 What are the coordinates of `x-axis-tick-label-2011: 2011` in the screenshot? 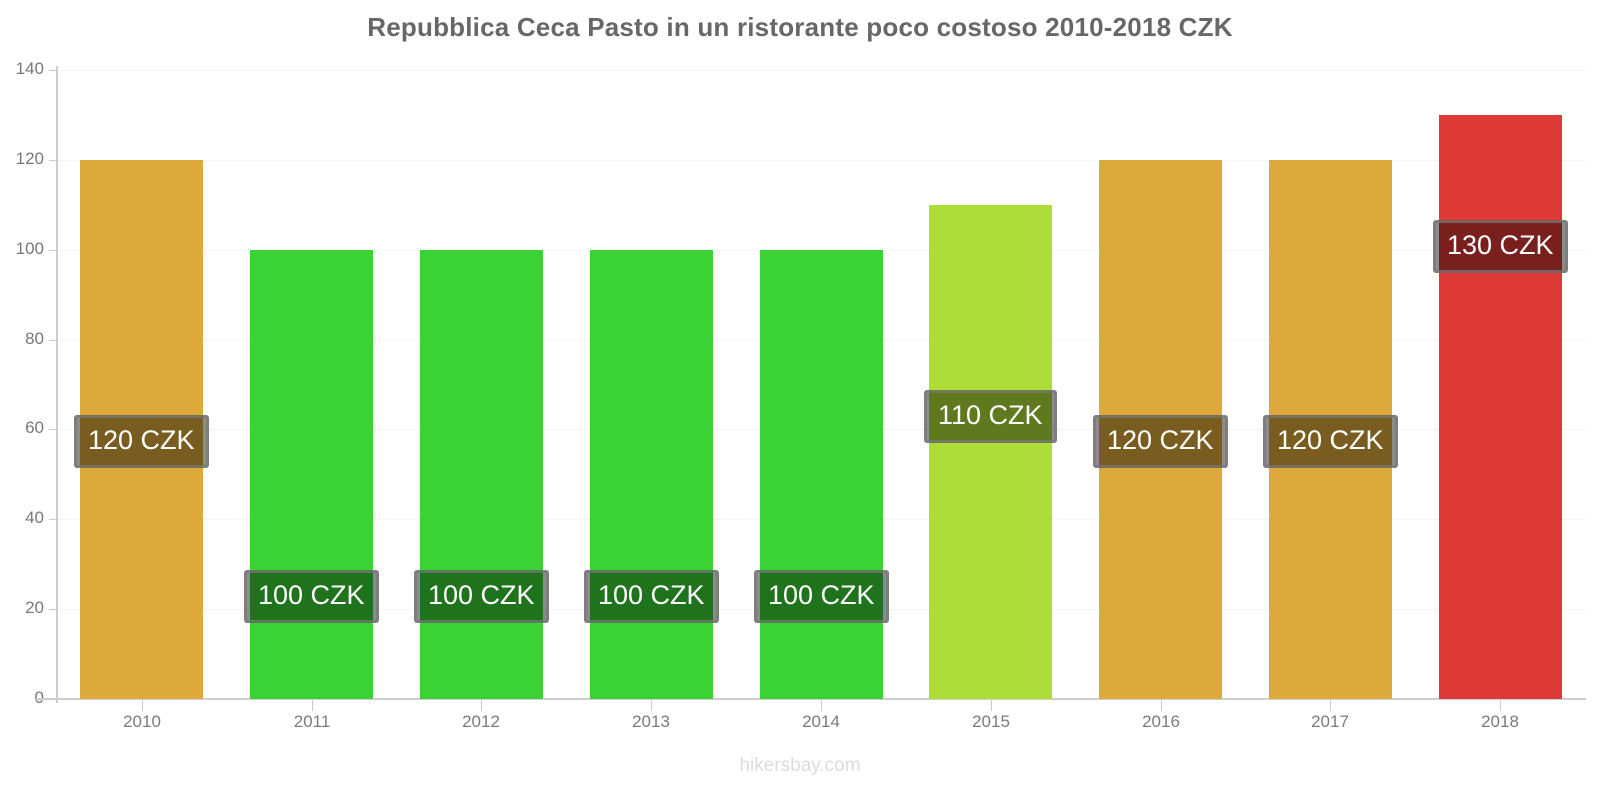 It's located at (312, 721).